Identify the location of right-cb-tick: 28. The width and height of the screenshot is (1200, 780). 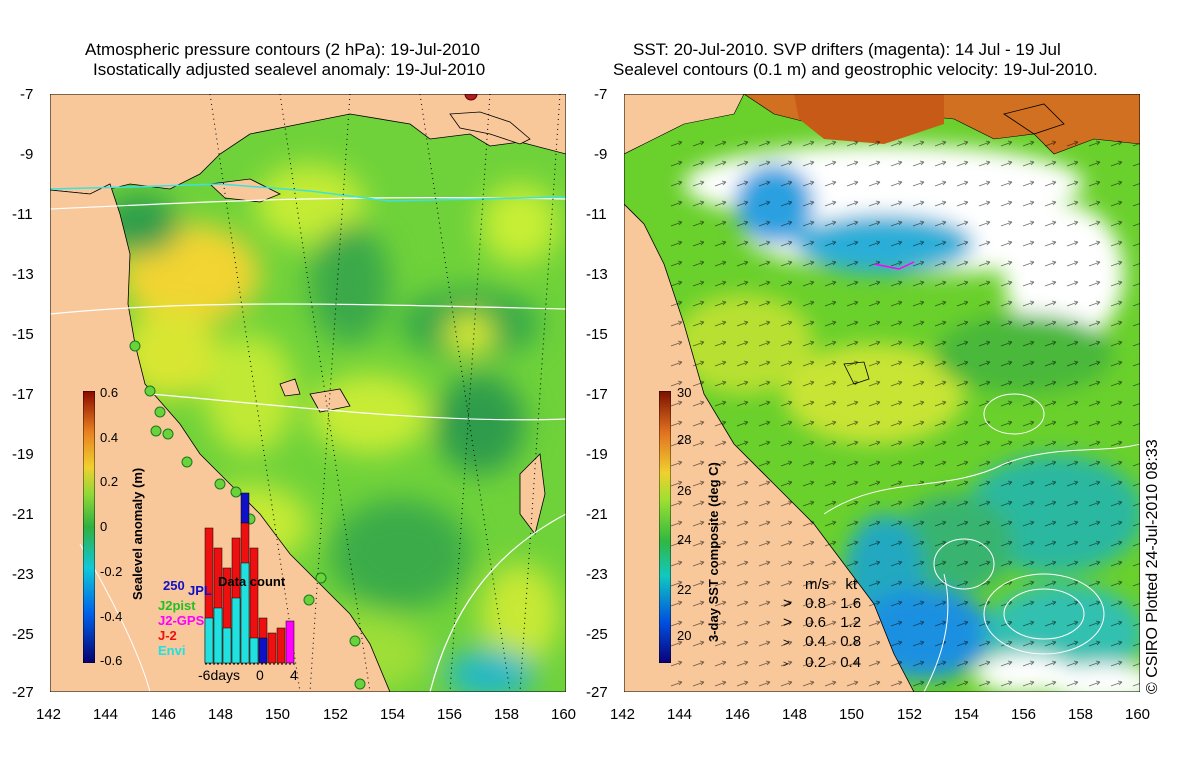
(684, 439).